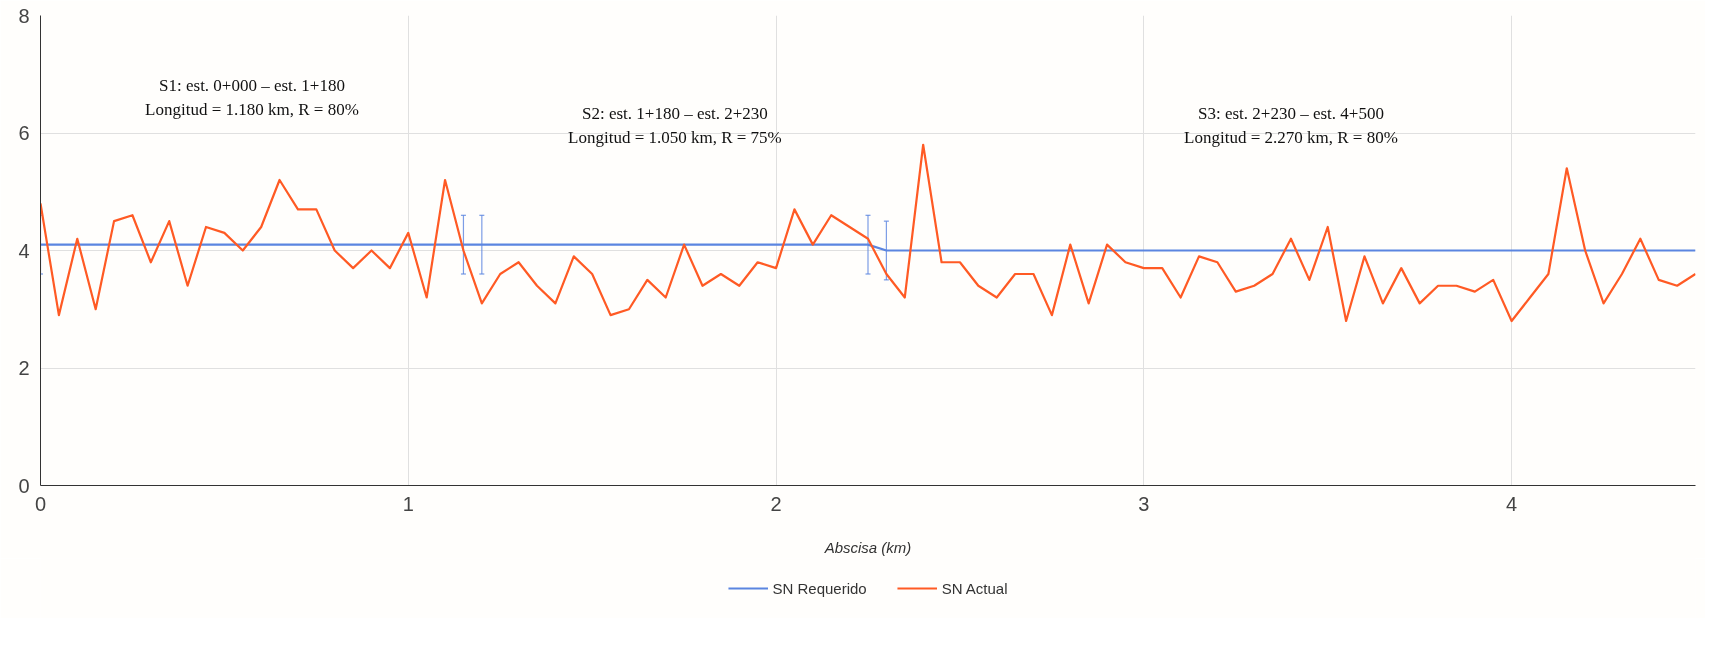  What do you see at coordinates (776, 503) in the screenshot?
I see `x-tick-label: 2` at bounding box center [776, 503].